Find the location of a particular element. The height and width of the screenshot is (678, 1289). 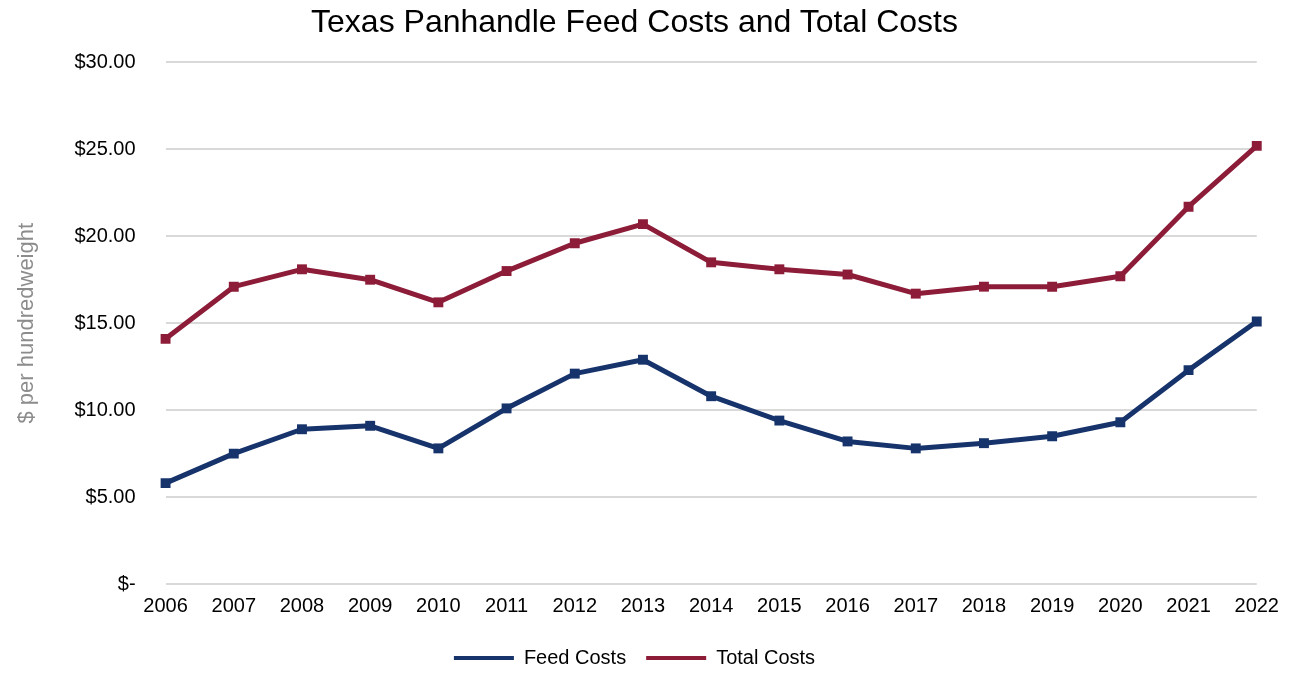

legend-label: Feed Costs is located at coordinates (575, 656).